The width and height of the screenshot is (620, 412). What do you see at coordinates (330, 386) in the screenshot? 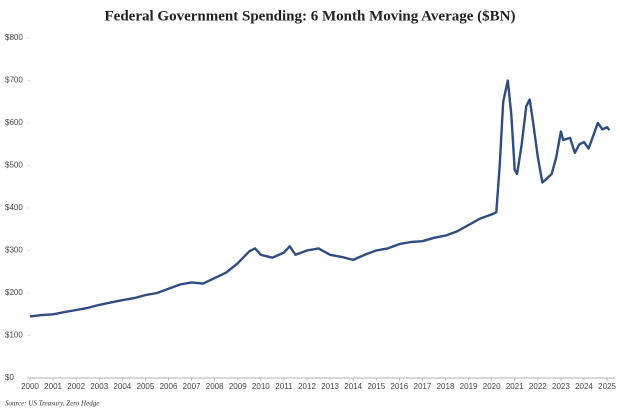
I see `x-tick-label: 2013` at bounding box center [330, 386].